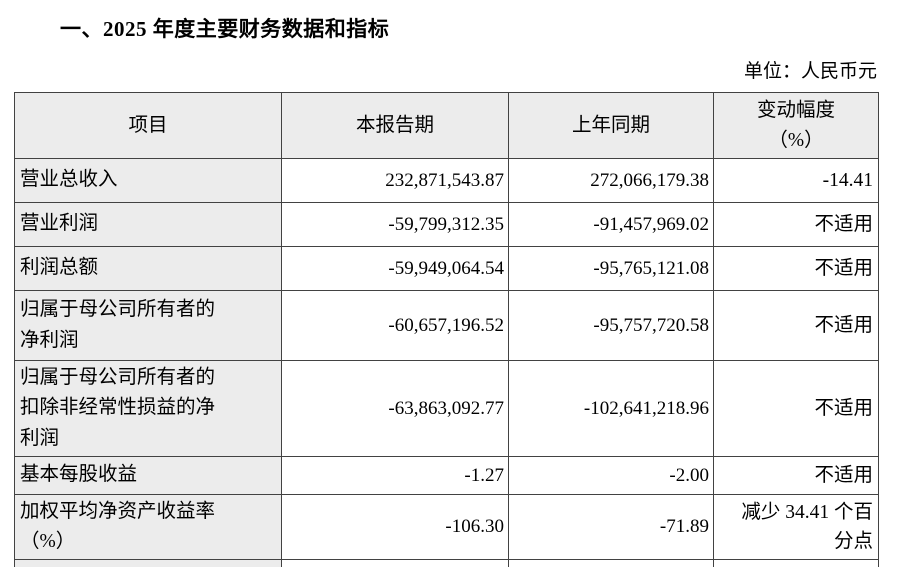  Describe the element at coordinates (395, 408) in the screenshot. I see `current-value-cell: -63,863,092.77` at that location.